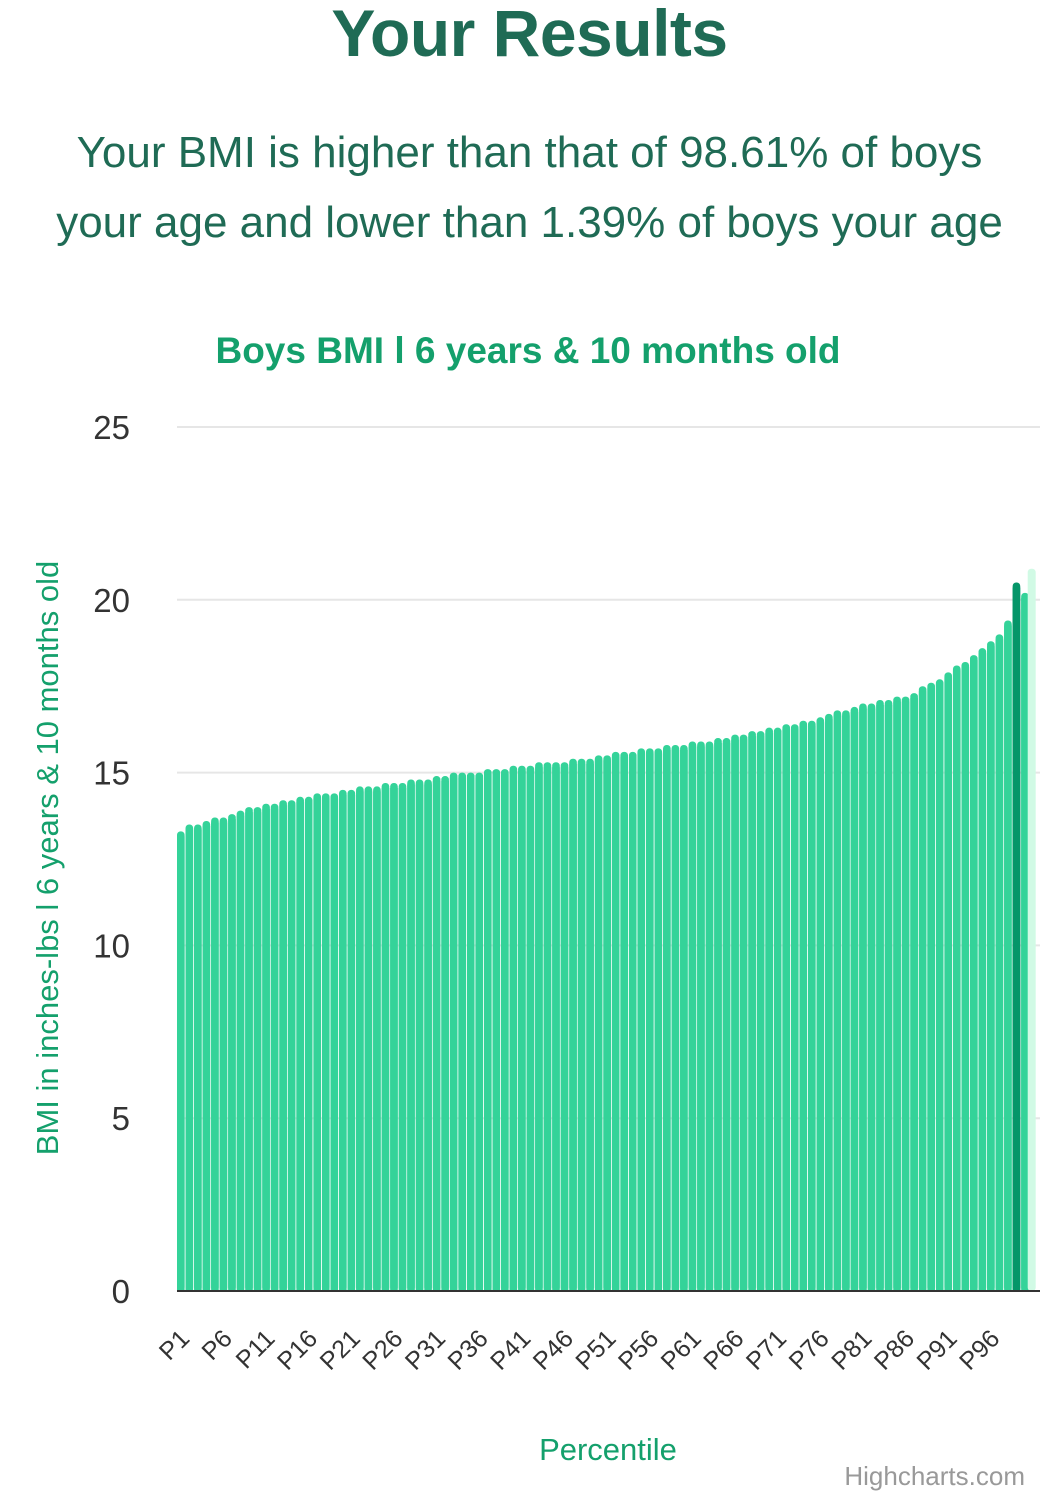 Image resolution: width=1059 pixels, height=1500 pixels. I want to click on bar-body-P52, so click(615, 1023).